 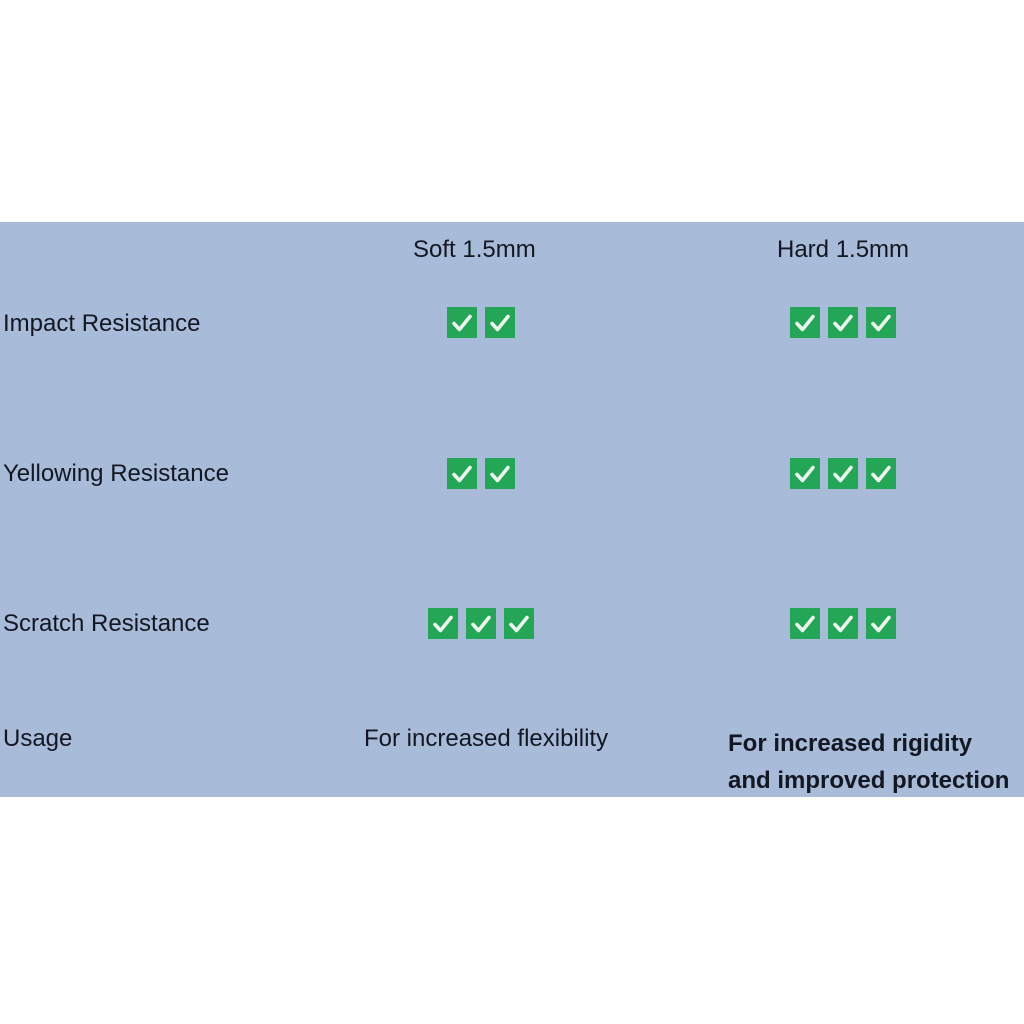 What do you see at coordinates (474, 249) in the screenshot?
I see `column-header-soft: Soft 1.5mm` at bounding box center [474, 249].